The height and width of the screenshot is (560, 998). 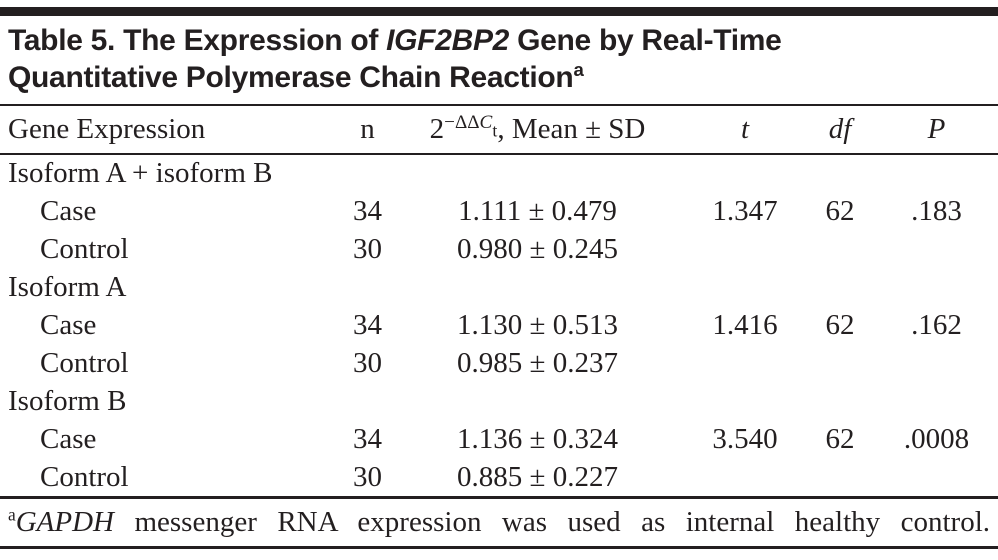 I want to click on column-header-df: df, so click(x=840, y=130).